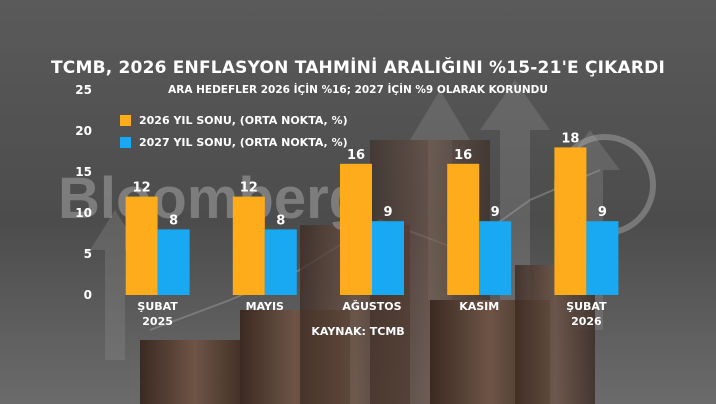  Describe the element at coordinates (83, 90) in the screenshot. I see `y-tick-label: 25` at that location.